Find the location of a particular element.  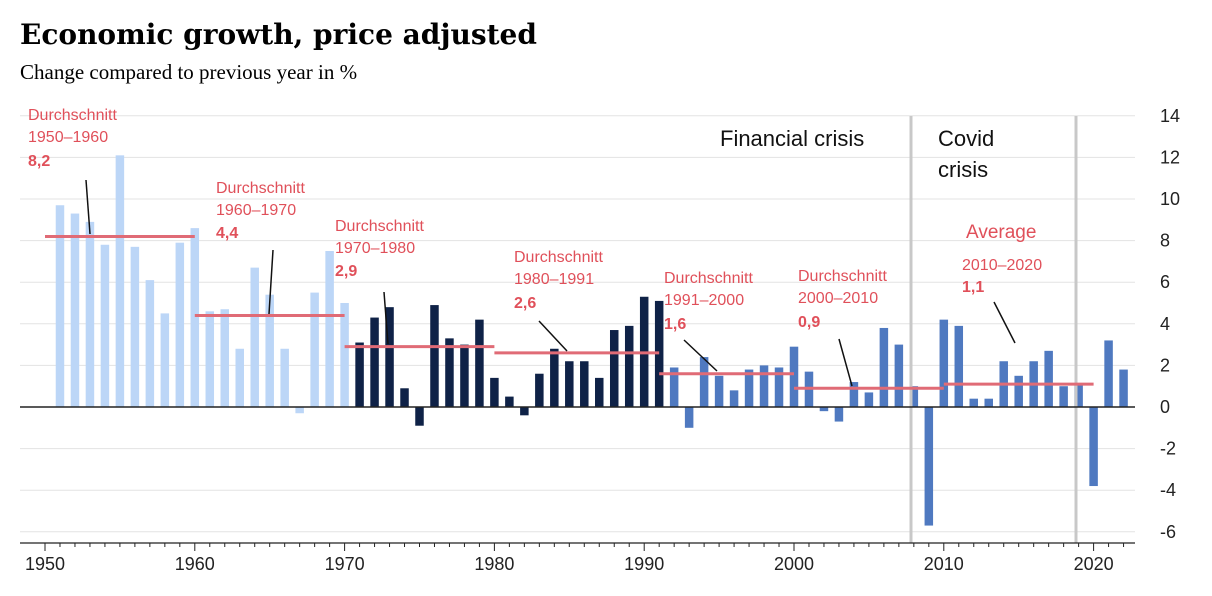

bar-1952 is located at coordinates (75, 310).